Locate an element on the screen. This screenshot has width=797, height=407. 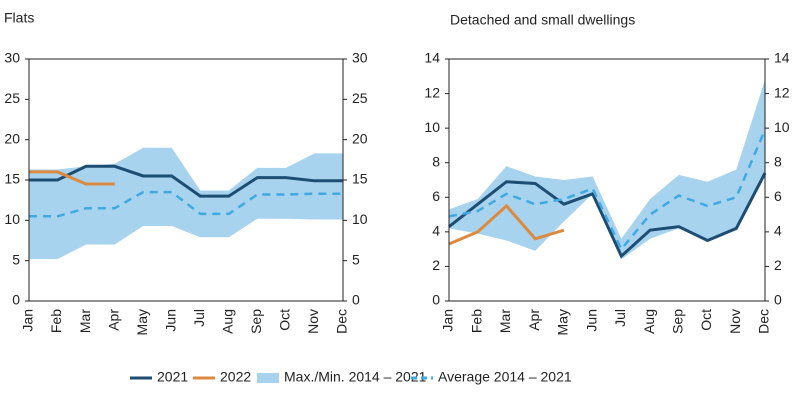
y2-tick-label: 8 is located at coordinates (778, 161).